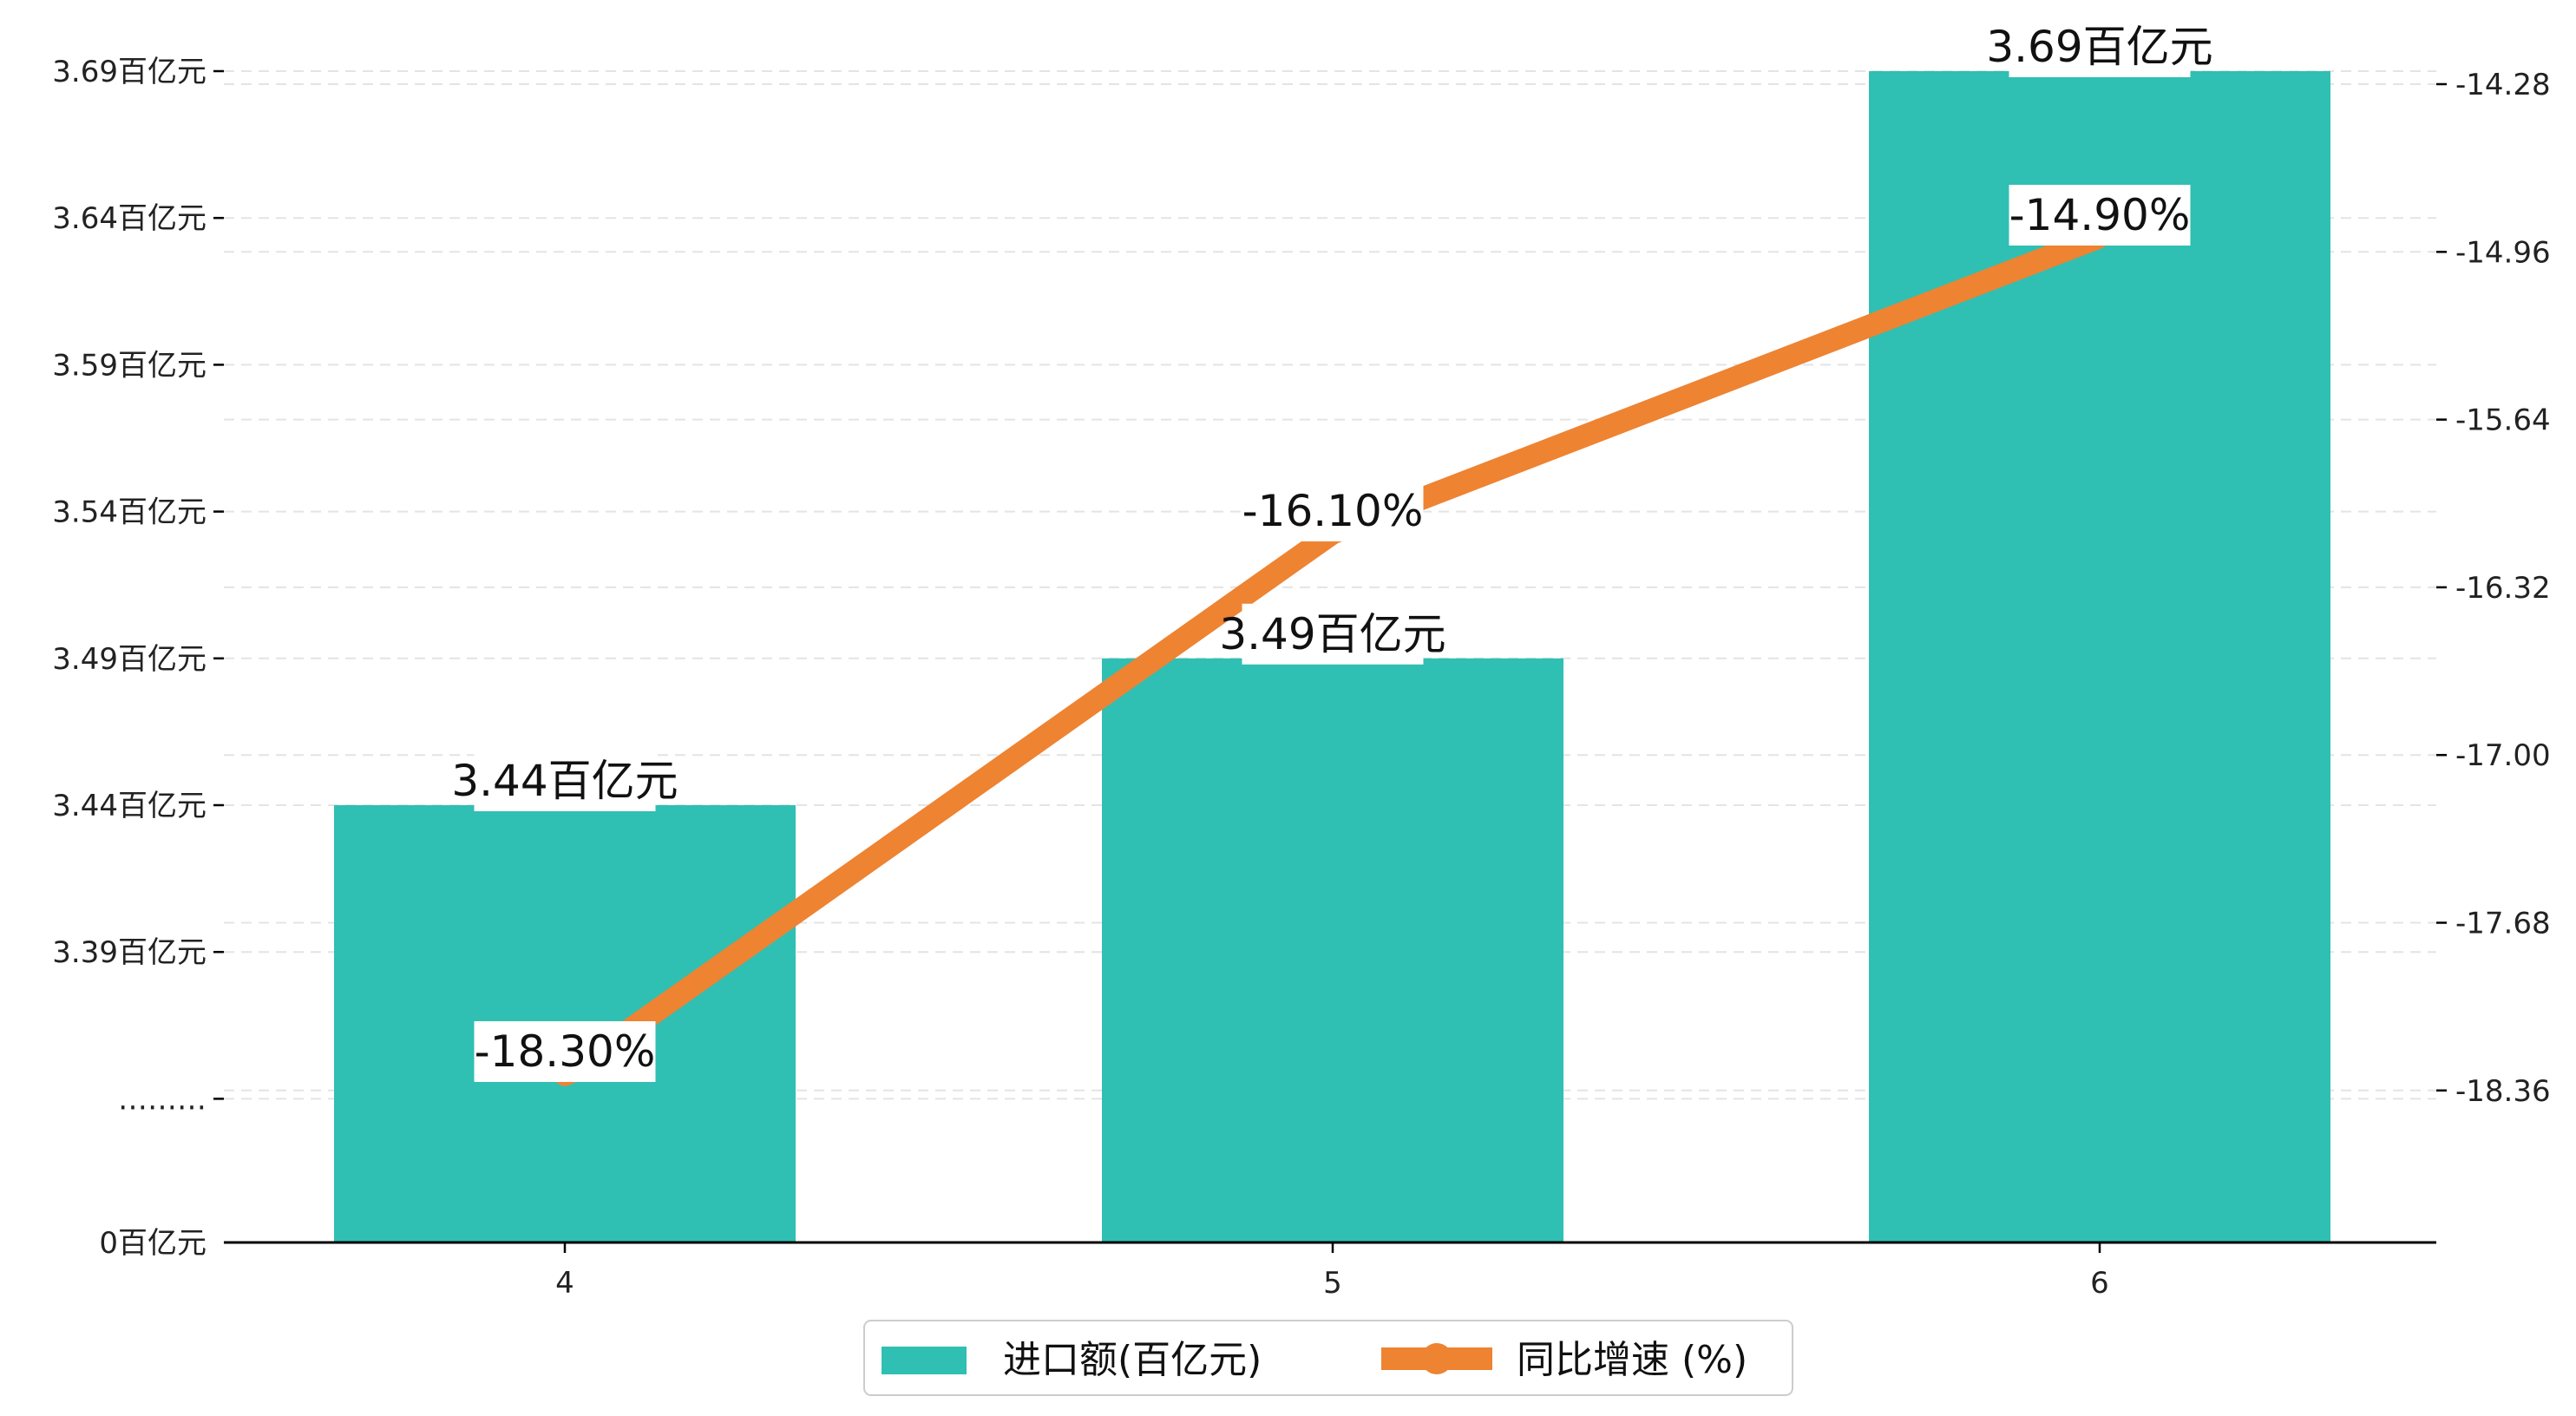 The image size is (2576, 1416). I want to click on line-data-label: -16.10%, so click(1333, 511).